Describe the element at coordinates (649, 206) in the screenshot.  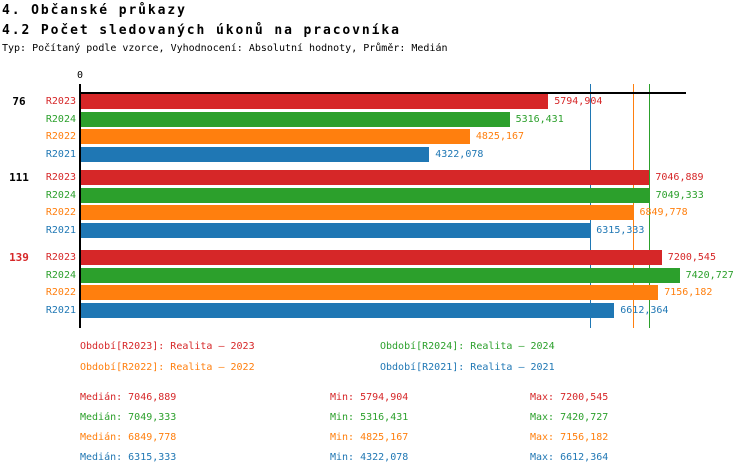
I see `median-line-R2024` at that location.